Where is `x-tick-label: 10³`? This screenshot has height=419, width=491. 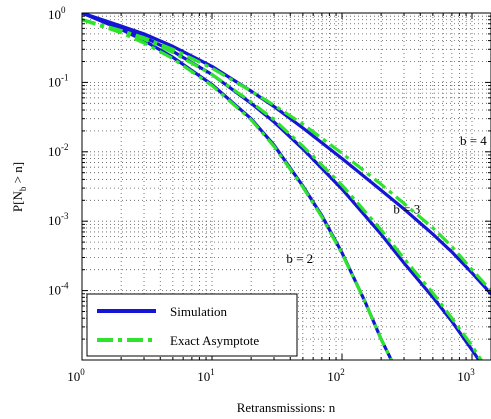 x-tick-label: 10³ is located at coordinates (466, 375).